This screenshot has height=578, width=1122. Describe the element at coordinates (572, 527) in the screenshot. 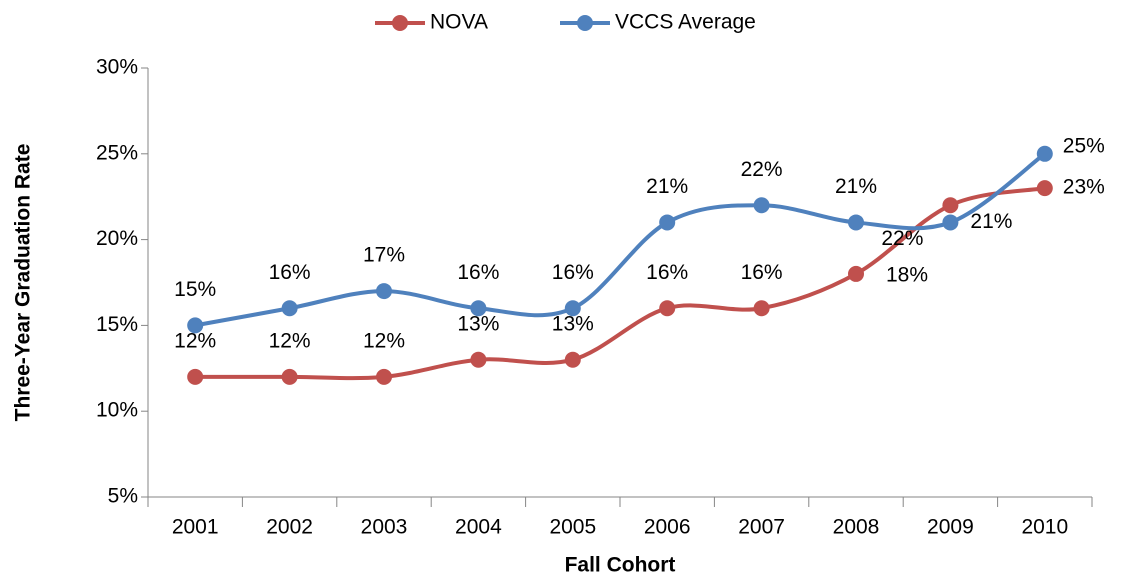

I see `x-tick-label: 2005` at that location.